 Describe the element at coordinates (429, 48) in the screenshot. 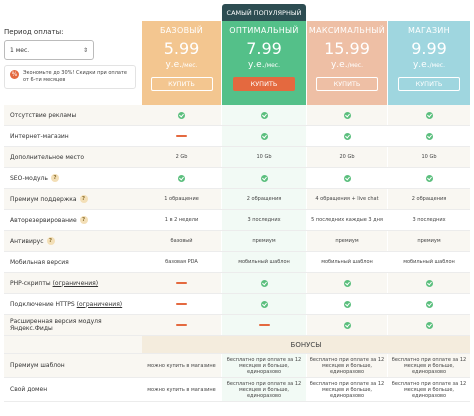

I see `plan-price: 9.99` at that location.